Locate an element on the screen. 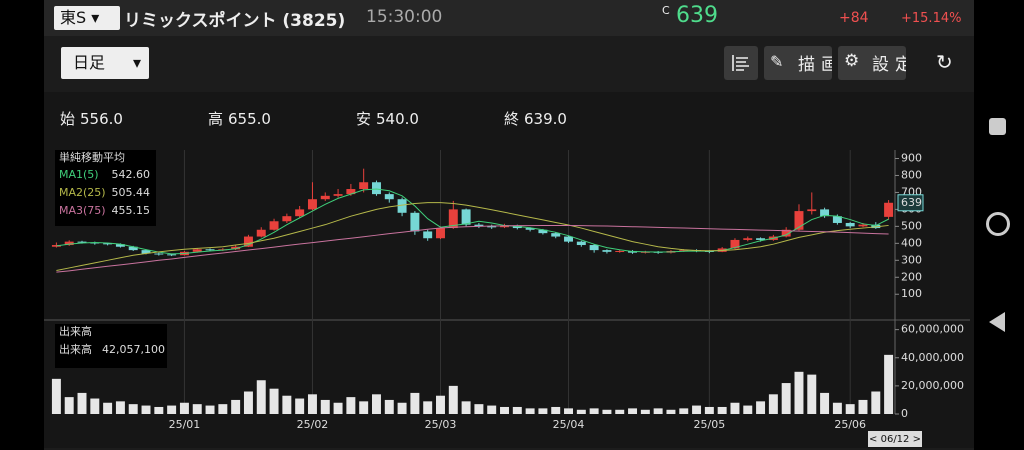 Image resolution: width=1024 pixels, height=450 pixels. period-select: 日足 ▾ is located at coordinates (105, 63).